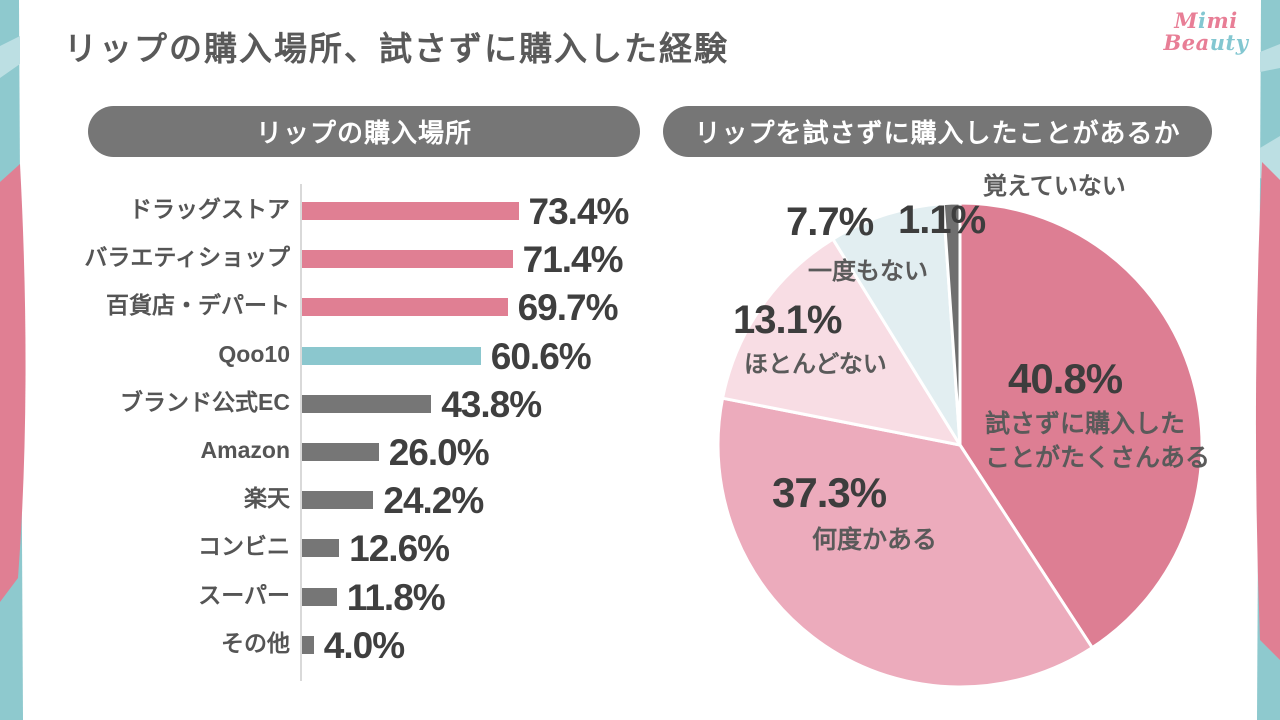 This screenshot has width=1280, height=720. I want to click on bar-value-label: 11.8%, so click(396, 597).